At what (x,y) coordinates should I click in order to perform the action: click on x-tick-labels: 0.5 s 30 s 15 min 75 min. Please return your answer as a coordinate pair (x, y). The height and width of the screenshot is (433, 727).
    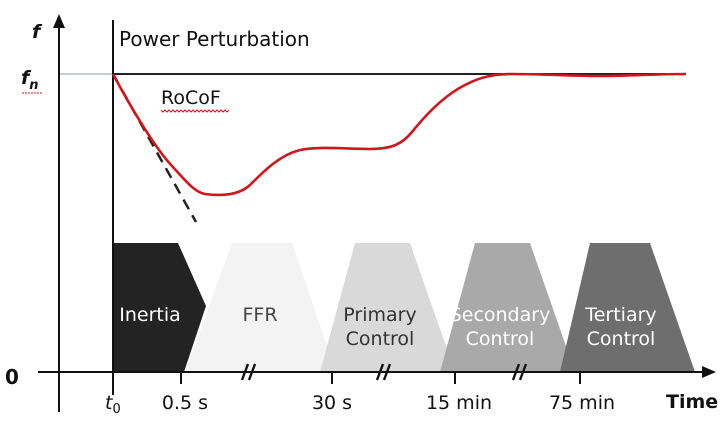
    Looking at the image, I should click on (388, 403).